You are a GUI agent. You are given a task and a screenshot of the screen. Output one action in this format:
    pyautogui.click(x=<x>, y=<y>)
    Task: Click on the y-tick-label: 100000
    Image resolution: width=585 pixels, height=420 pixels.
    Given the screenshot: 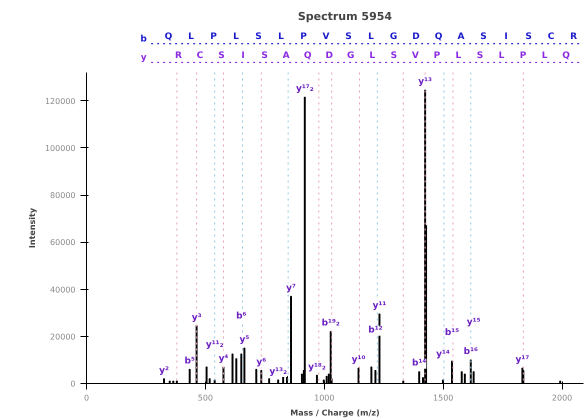 What is the action you would take?
    pyautogui.click(x=60, y=148)
    